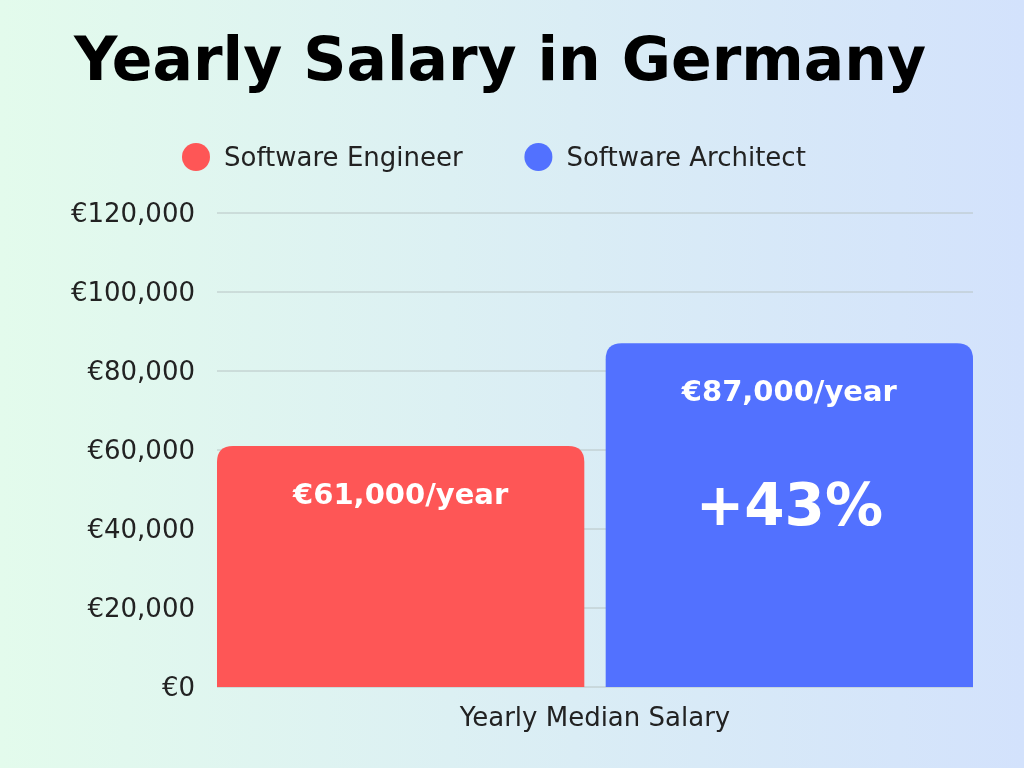 Image resolution: width=1024 pixels, height=768 pixels. What do you see at coordinates (132, 213) in the screenshot?
I see `y-tick-label: €120,000` at bounding box center [132, 213].